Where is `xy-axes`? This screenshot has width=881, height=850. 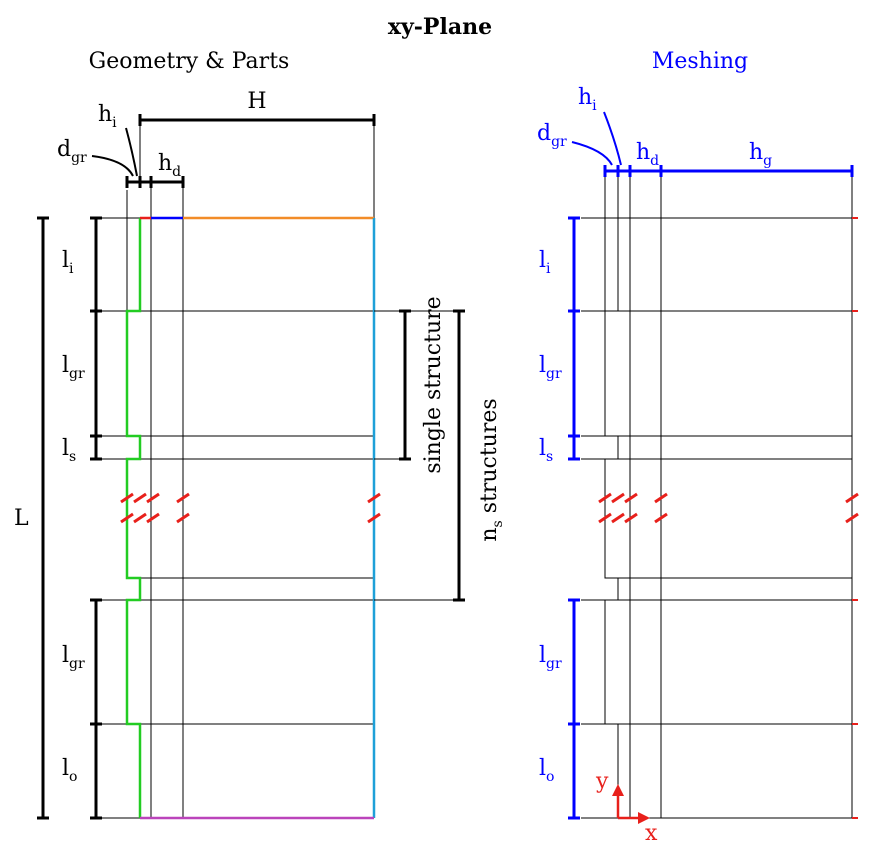
xy-axes is located at coordinates (631, 804).